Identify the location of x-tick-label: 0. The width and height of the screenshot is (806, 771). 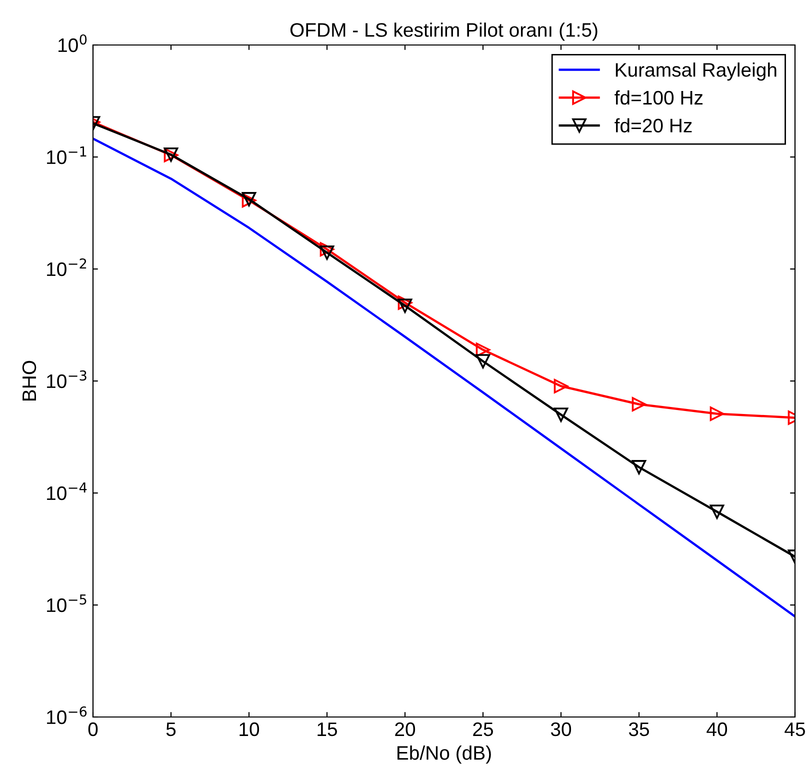
(93, 729).